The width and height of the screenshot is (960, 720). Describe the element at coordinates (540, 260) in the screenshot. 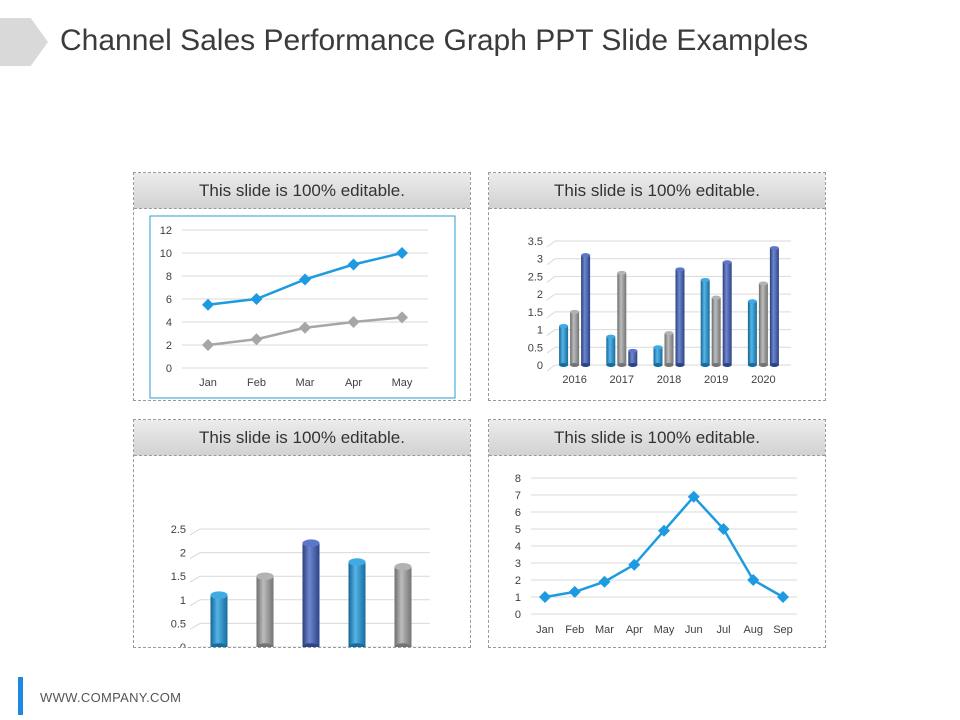

I see `y-tick-label: 3` at that location.